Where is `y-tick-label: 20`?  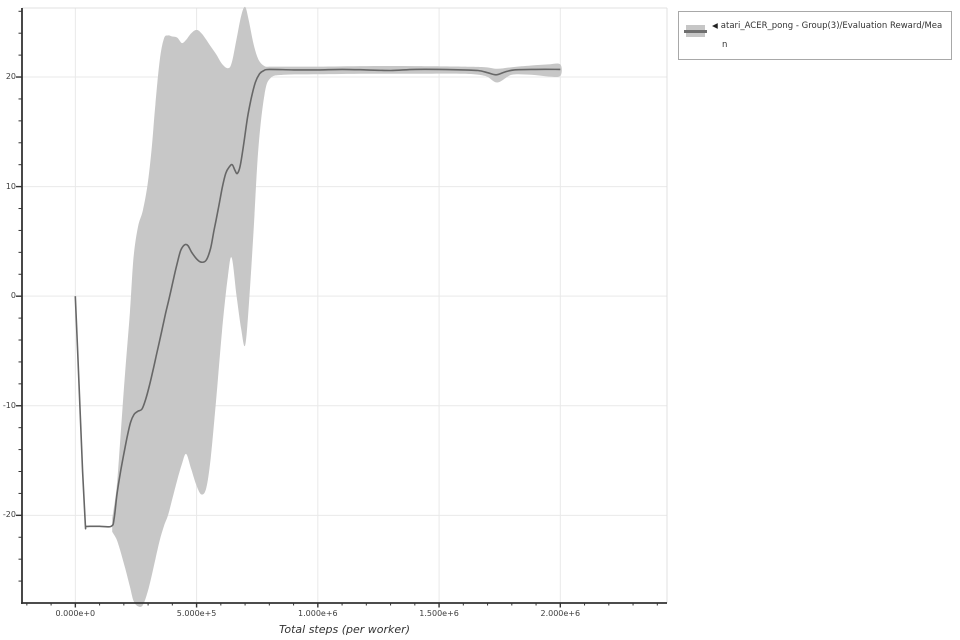
y-tick-label: 20 is located at coordinates (10, 77).